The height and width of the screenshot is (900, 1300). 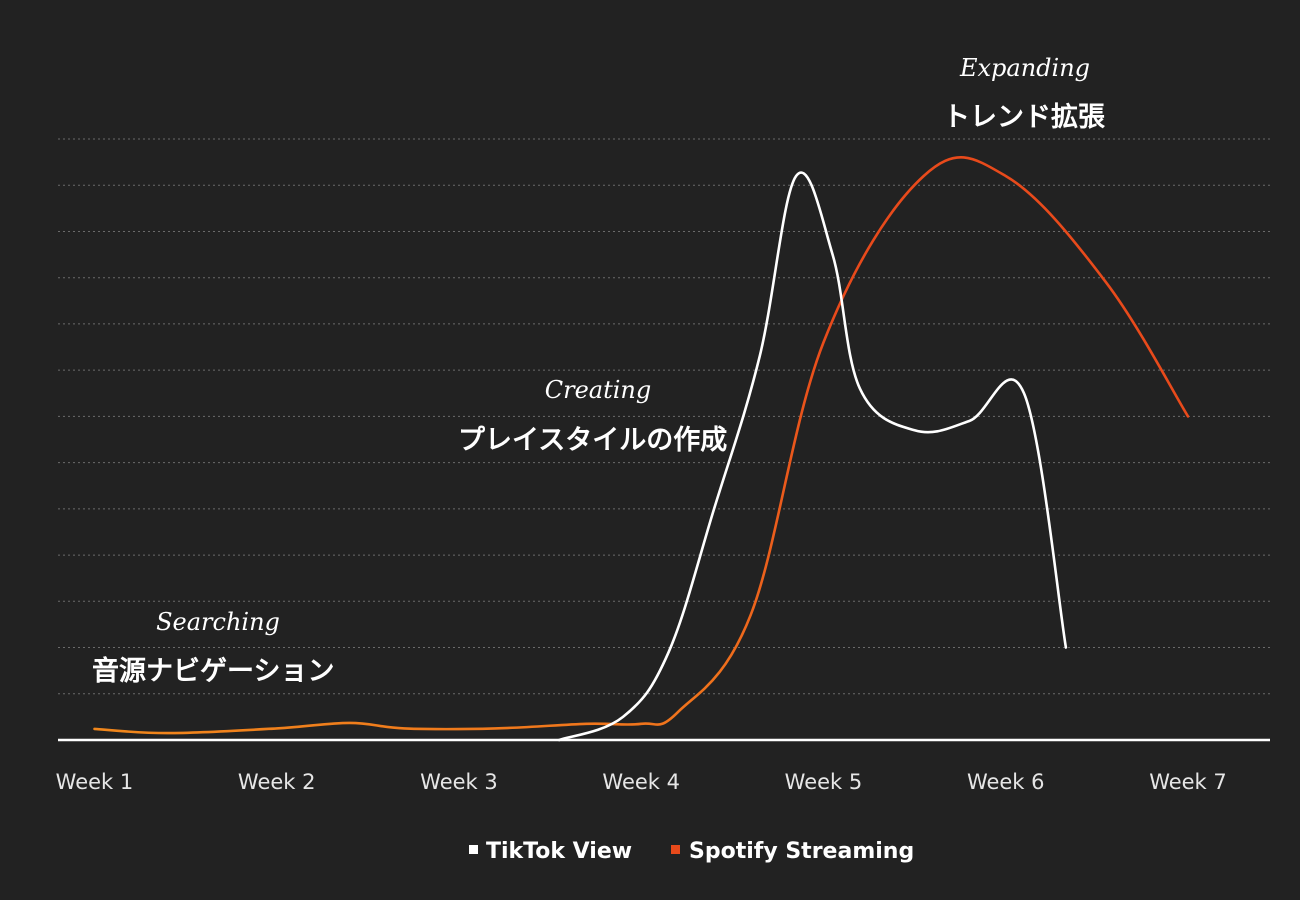 I want to click on legend: TikTok View Spotify Streaming, so click(x=691, y=851).